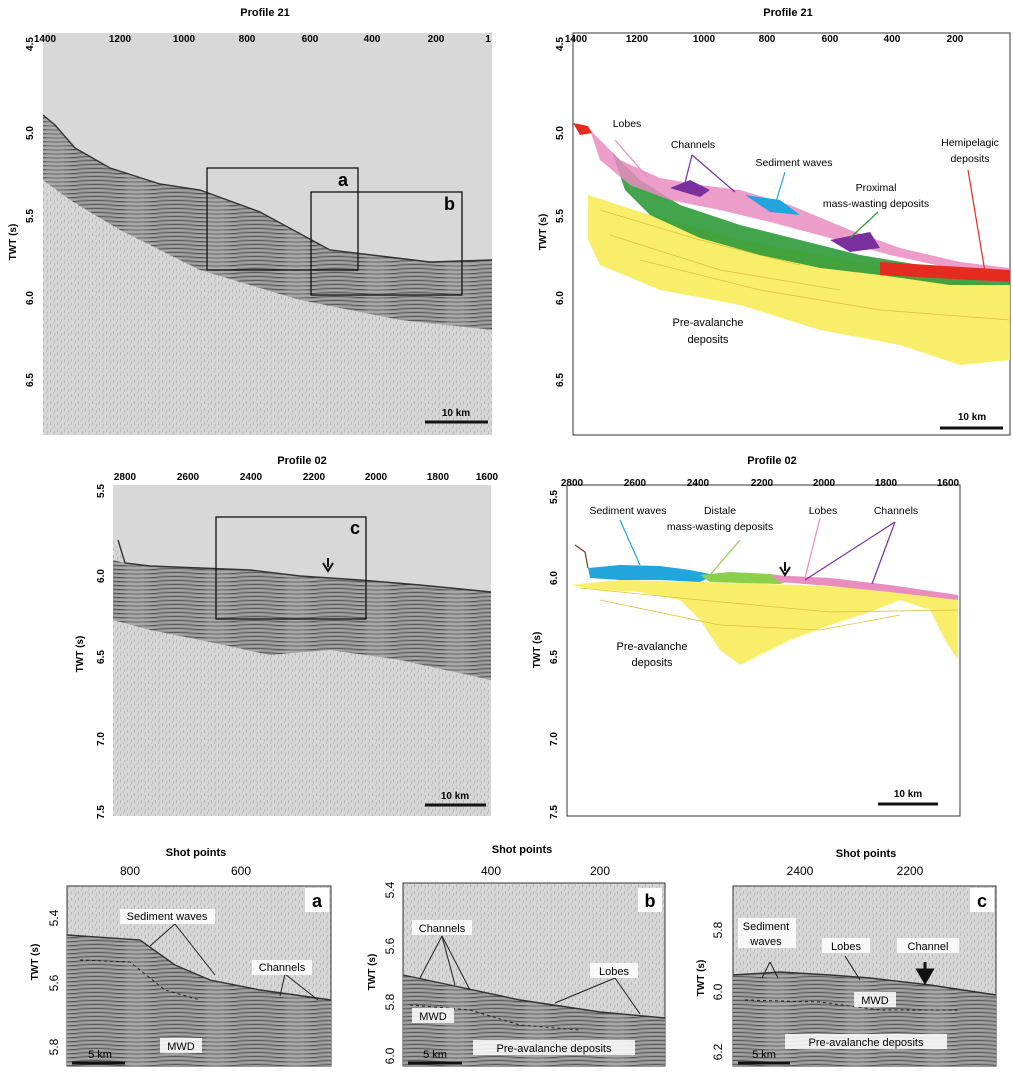 This screenshot has width=1013, height=1072. Describe the element at coordinates (750, 578) in the screenshot. I see `distale-mass-wasting-deposits` at that location.